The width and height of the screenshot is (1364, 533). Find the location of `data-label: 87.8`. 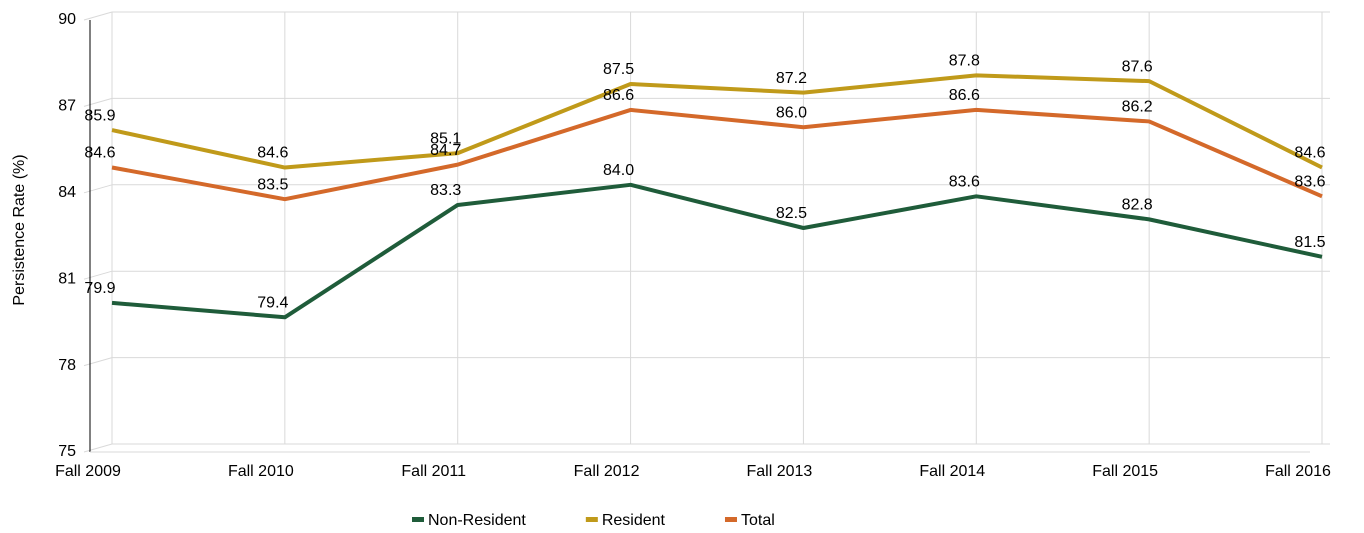

data-label: 87.8 is located at coordinates (964, 61).